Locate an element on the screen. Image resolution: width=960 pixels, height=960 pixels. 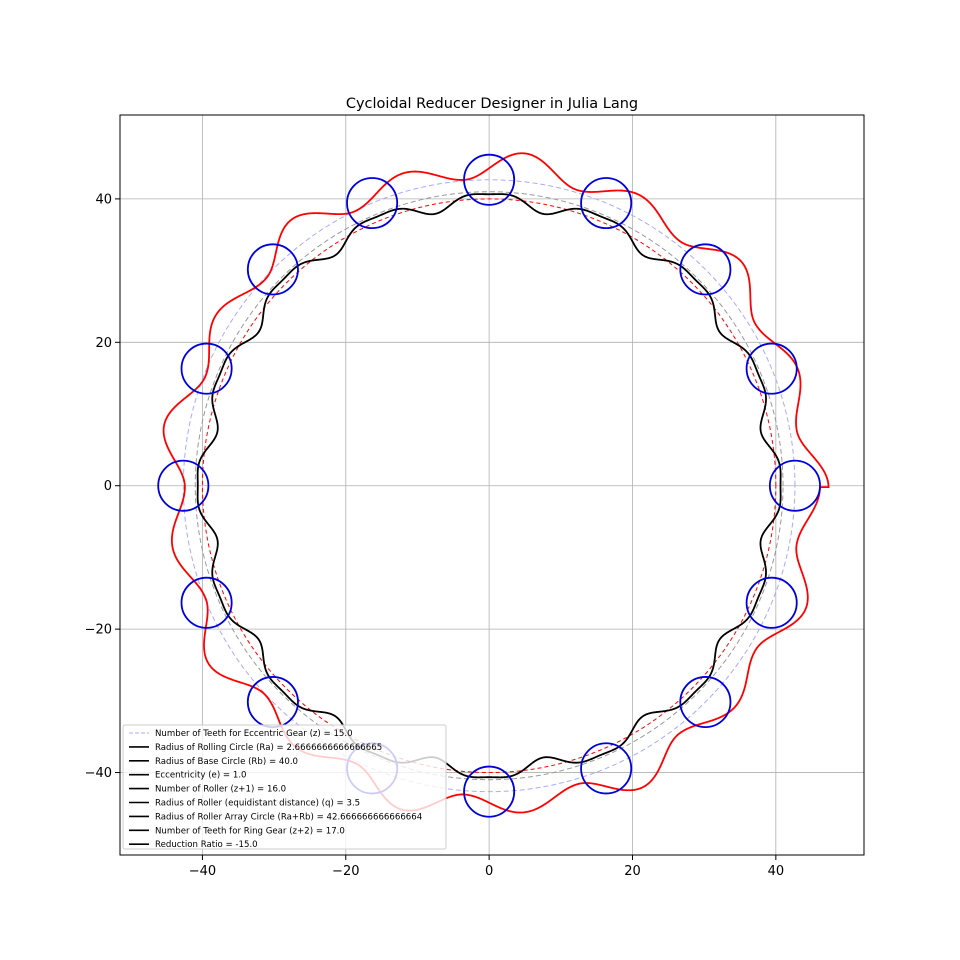
legend-entry: Radius of Base Circle (Rb) = 40.0 is located at coordinates (213, 762).